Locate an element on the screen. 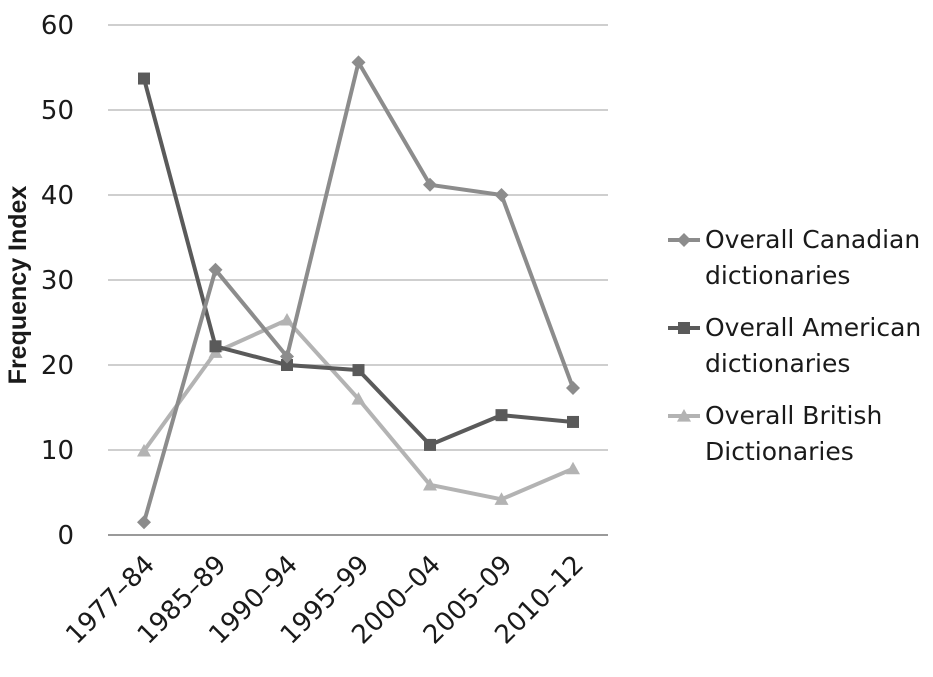 This screenshot has width=933, height=677. y-tick-labels: 0 10 20 30 40 50 60 is located at coordinates (57, 281).